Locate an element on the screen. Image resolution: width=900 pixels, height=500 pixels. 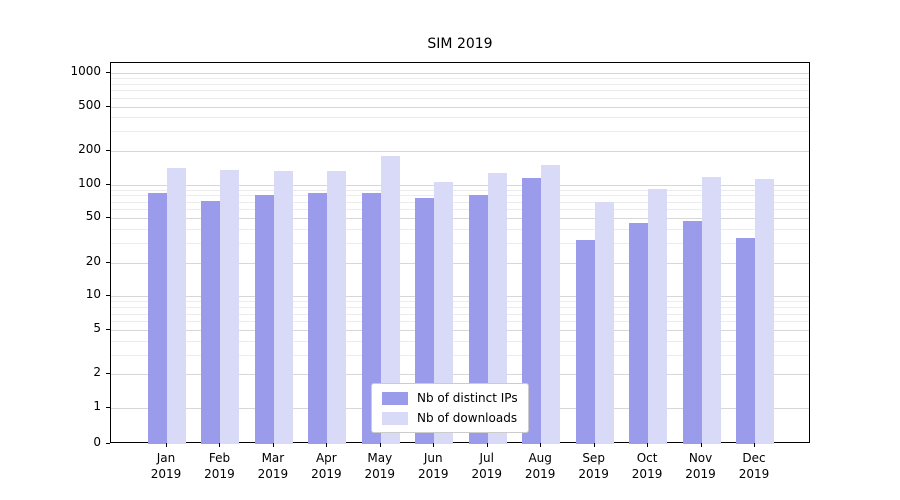
legend-item-distinct-ips: Nb of distinct IPs is located at coordinates (450, 398).